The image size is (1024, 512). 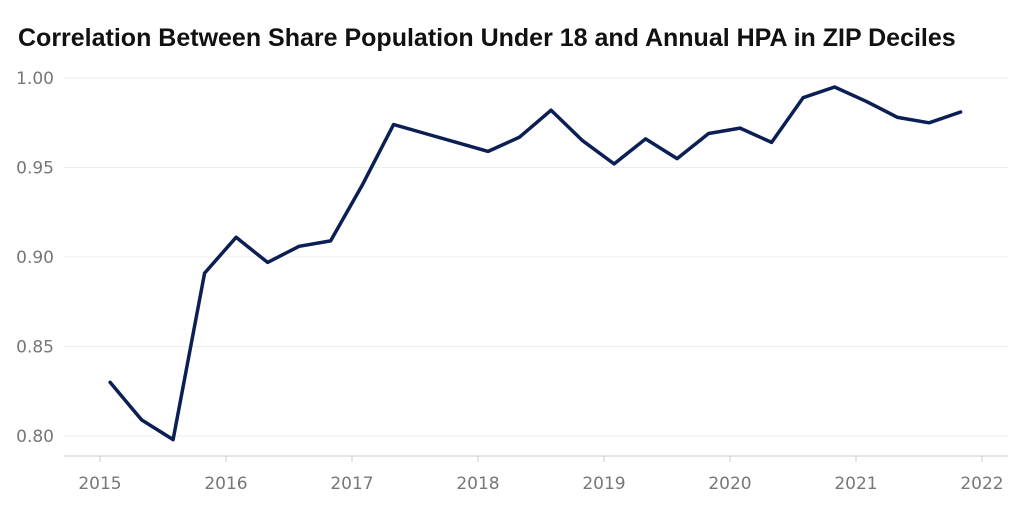 What do you see at coordinates (729, 484) in the screenshot?
I see `x-tick-label: 2020` at bounding box center [729, 484].